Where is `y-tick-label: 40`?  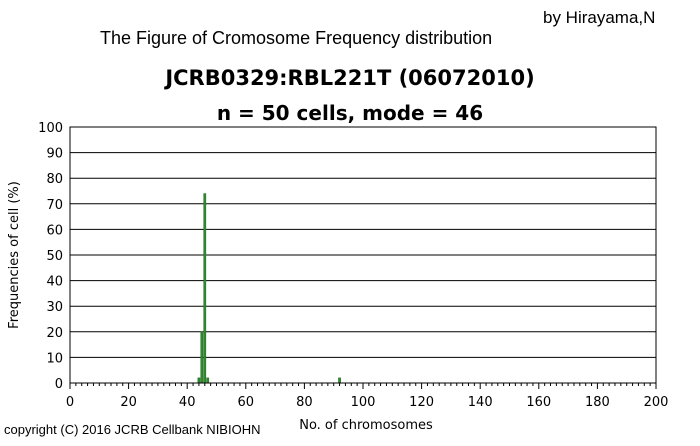
y-tick-label: 40 is located at coordinates (54, 282).